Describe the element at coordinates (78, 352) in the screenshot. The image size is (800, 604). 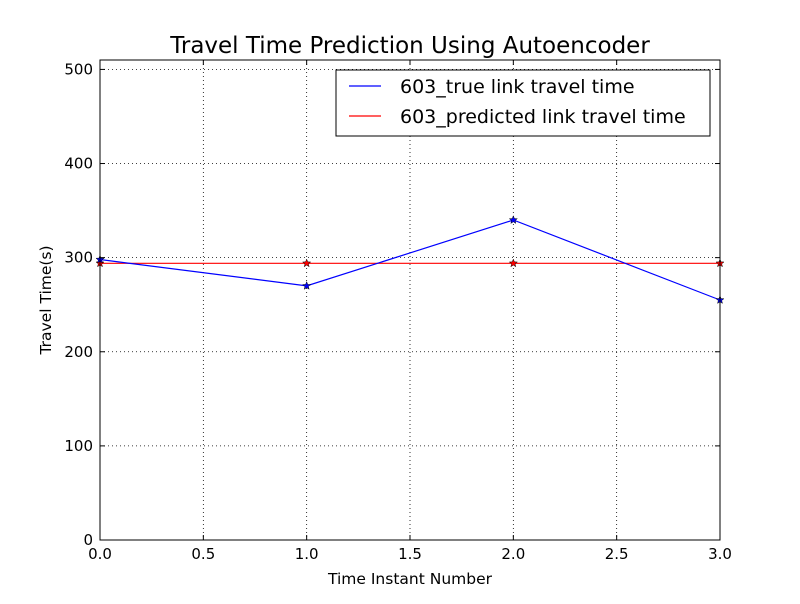
I see `y-tick-label: 200` at that location.